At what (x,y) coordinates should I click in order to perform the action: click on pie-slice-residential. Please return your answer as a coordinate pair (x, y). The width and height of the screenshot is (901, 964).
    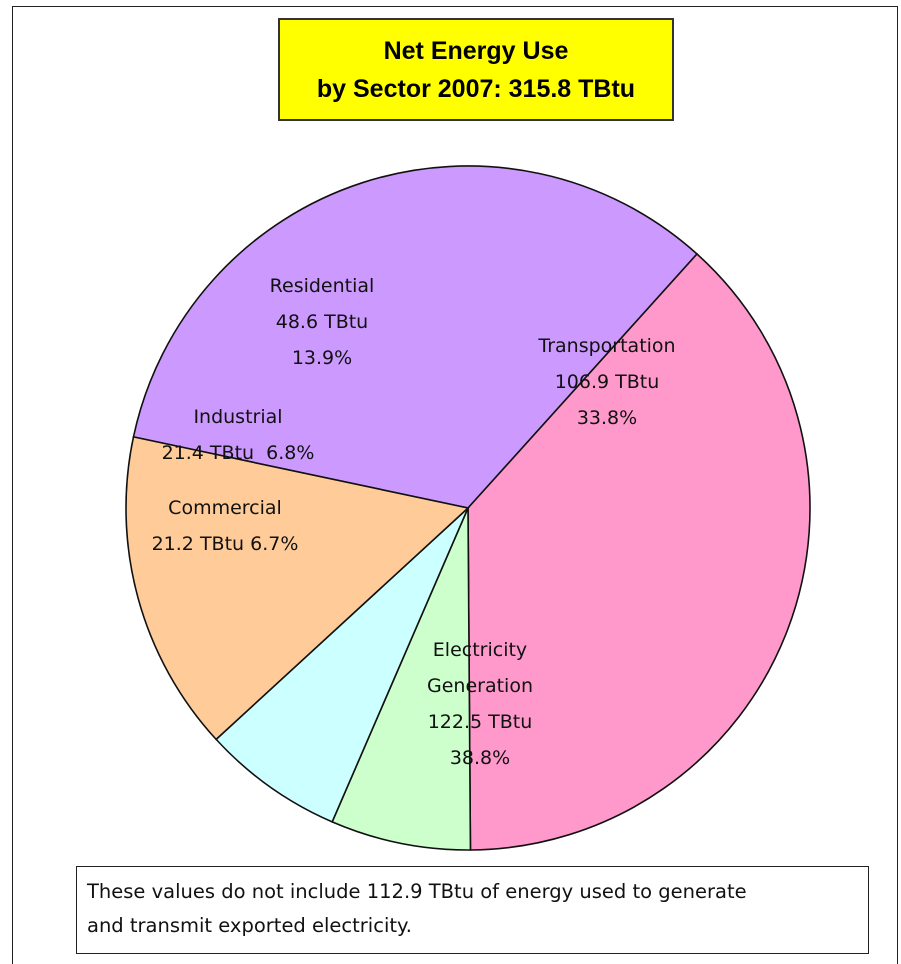
    Looking at the image, I should click on (297, 588).